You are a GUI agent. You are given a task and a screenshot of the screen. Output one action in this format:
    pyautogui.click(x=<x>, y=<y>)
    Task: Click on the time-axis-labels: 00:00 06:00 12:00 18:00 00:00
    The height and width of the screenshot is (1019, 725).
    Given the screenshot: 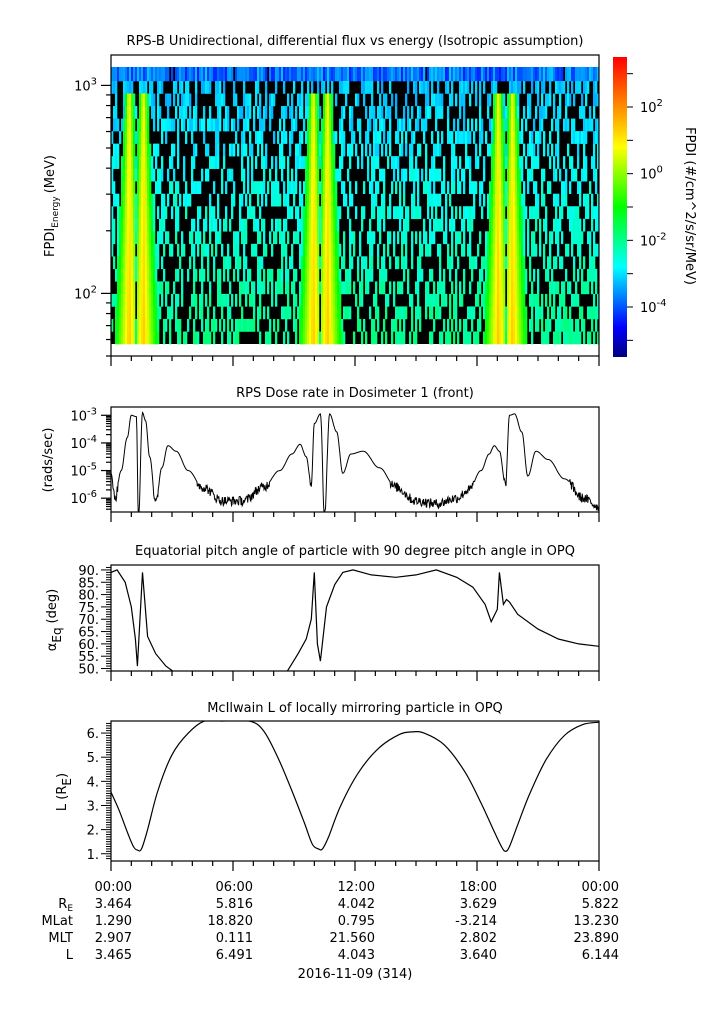 What is the action you would take?
    pyautogui.click(x=357, y=887)
    